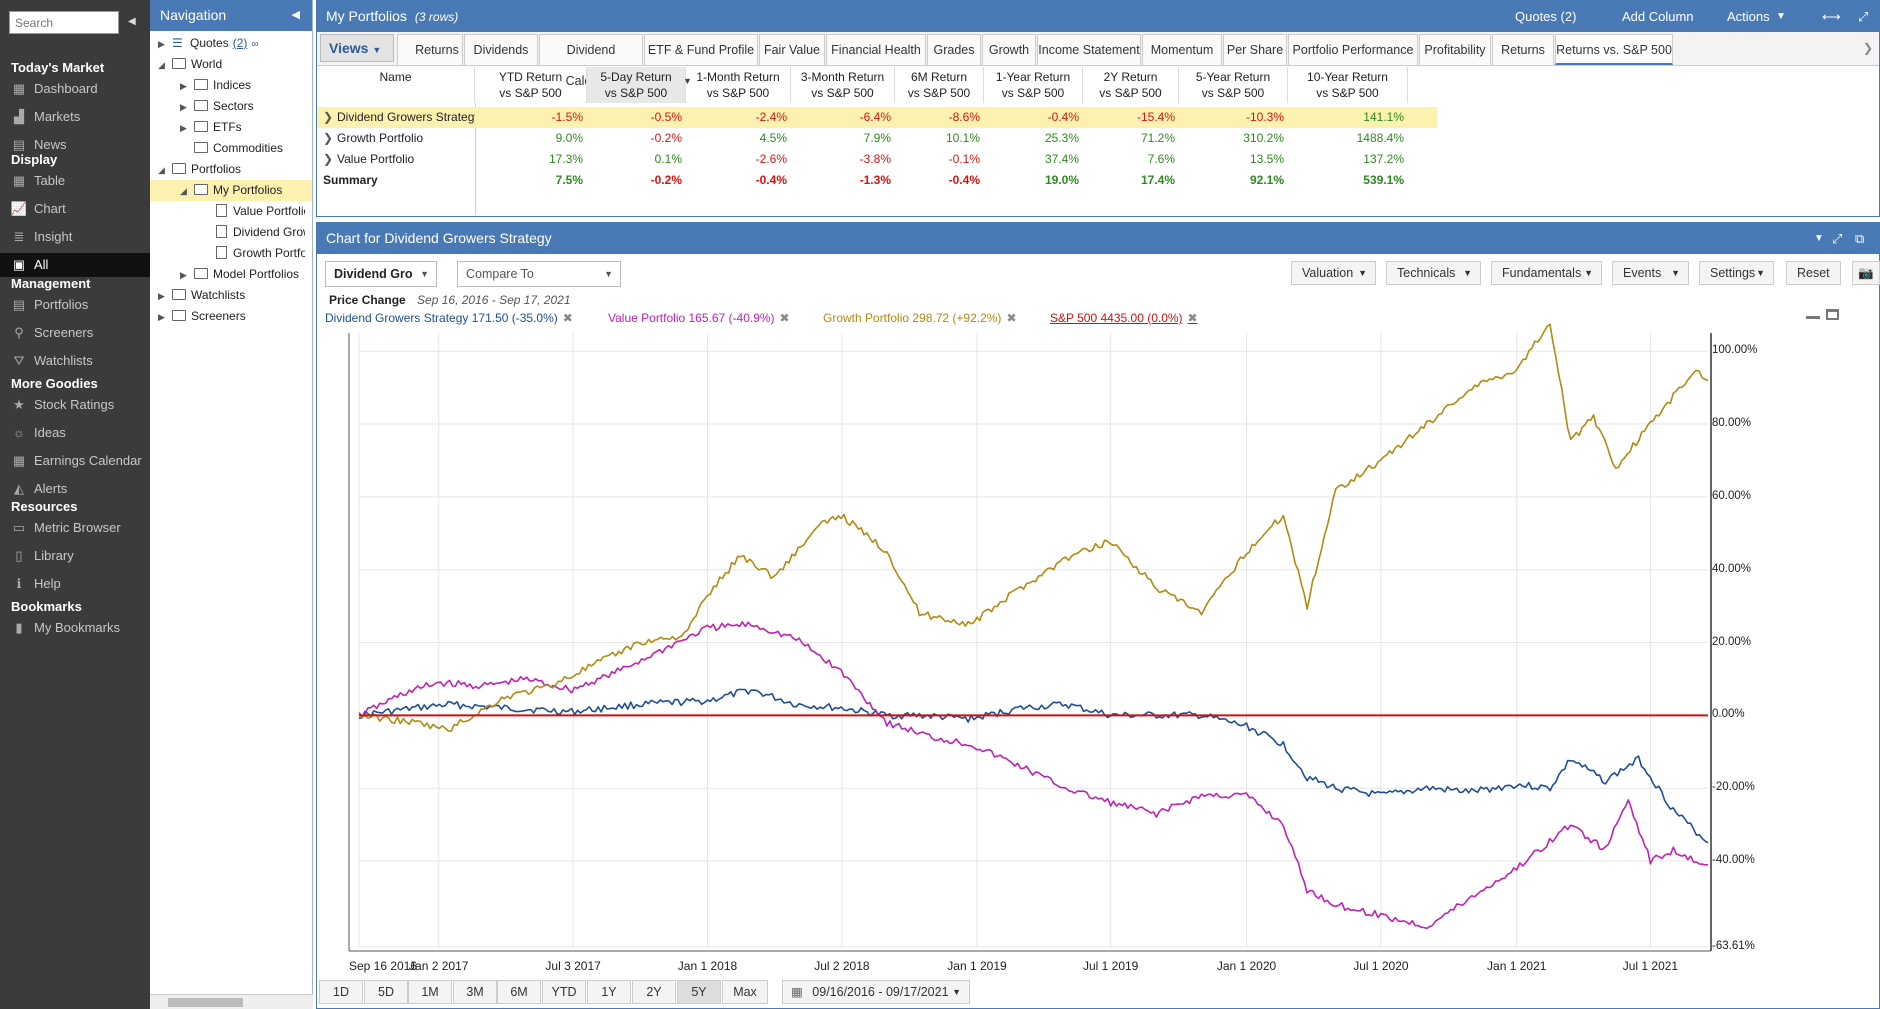  What do you see at coordinates (591, 61) in the screenshot?
I see `tab-dividend-calendar: Dividend Calendar` at bounding box center [591, 61].